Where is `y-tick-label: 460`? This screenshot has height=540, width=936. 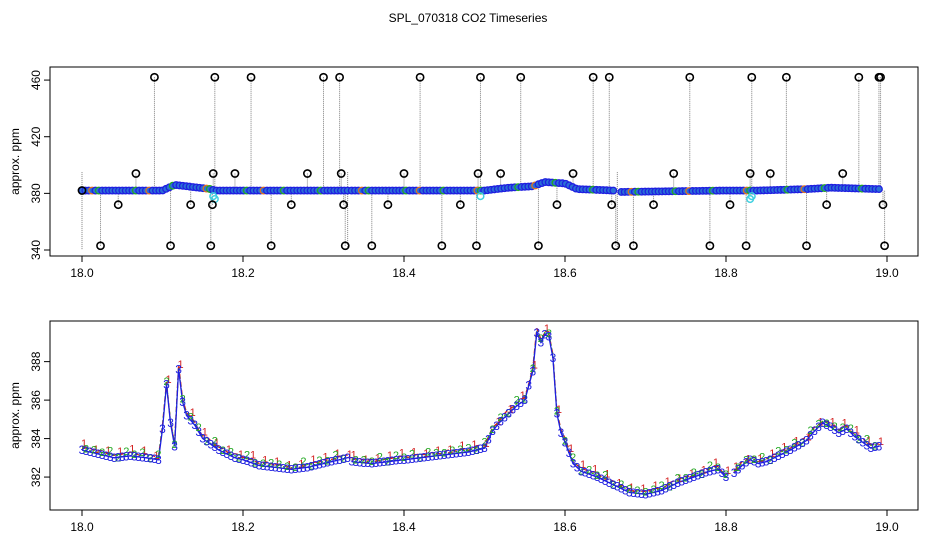
y-tick-label: 460 is located at coordinates (36, 80).